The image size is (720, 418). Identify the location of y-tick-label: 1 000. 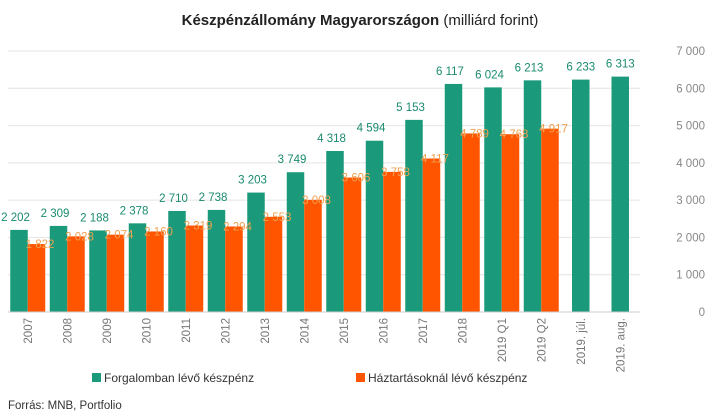
(690, 276).